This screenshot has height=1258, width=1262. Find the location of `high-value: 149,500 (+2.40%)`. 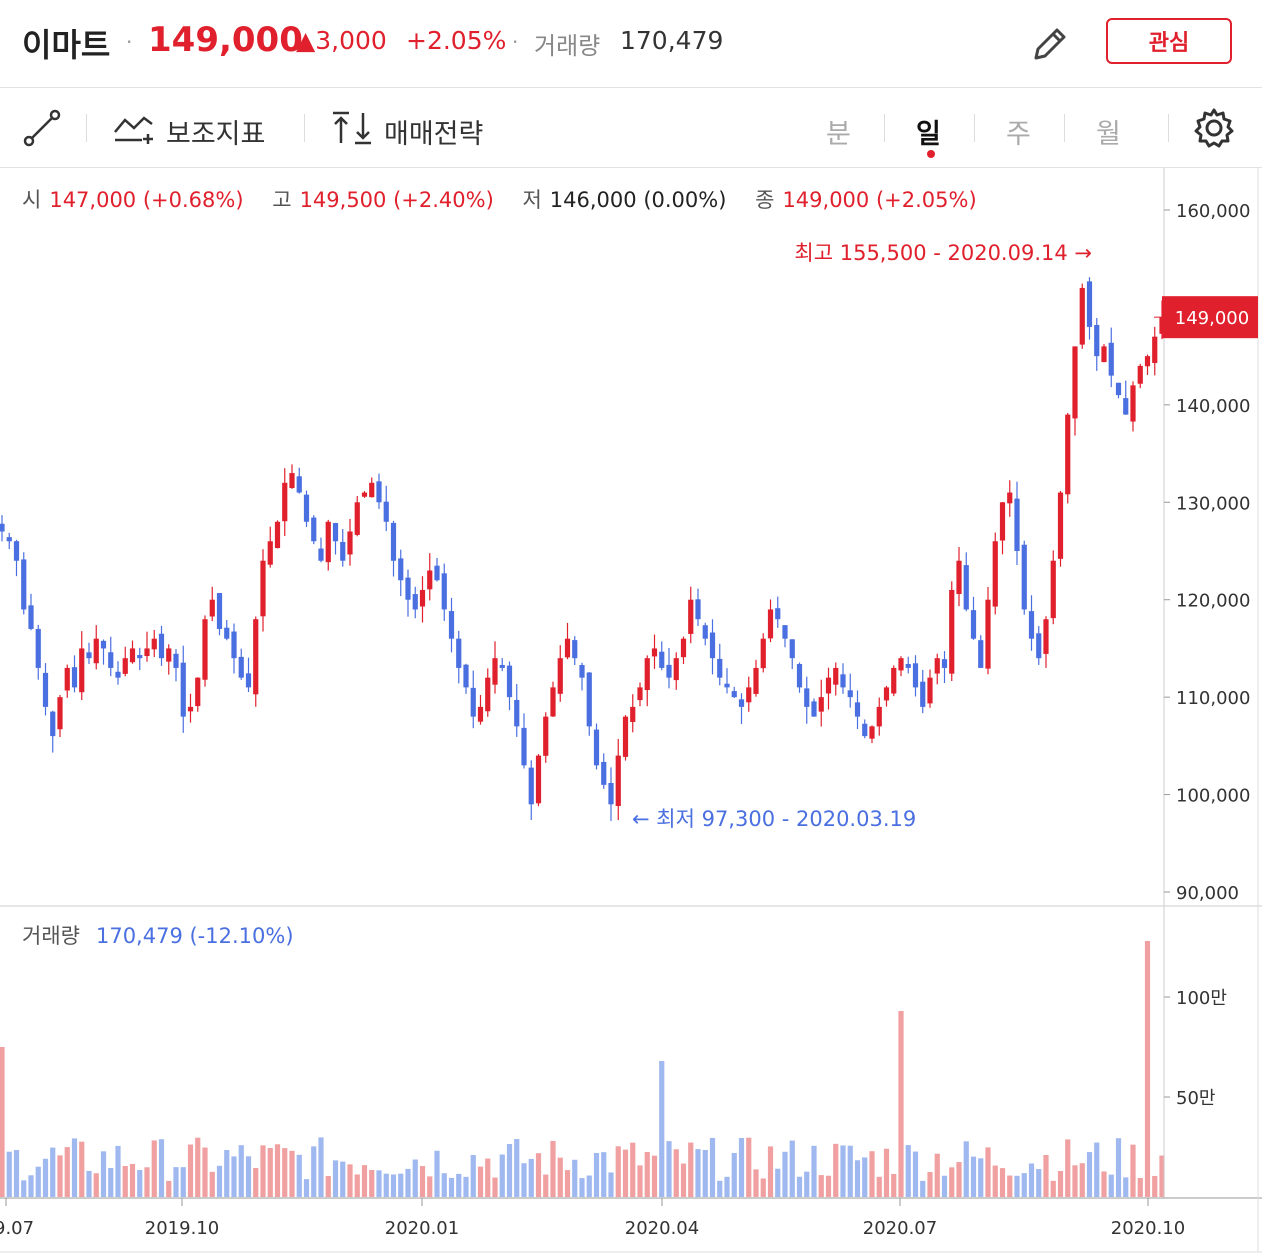

high-value: 149,500 (+2.40%) is located at coordinates (396, 200).